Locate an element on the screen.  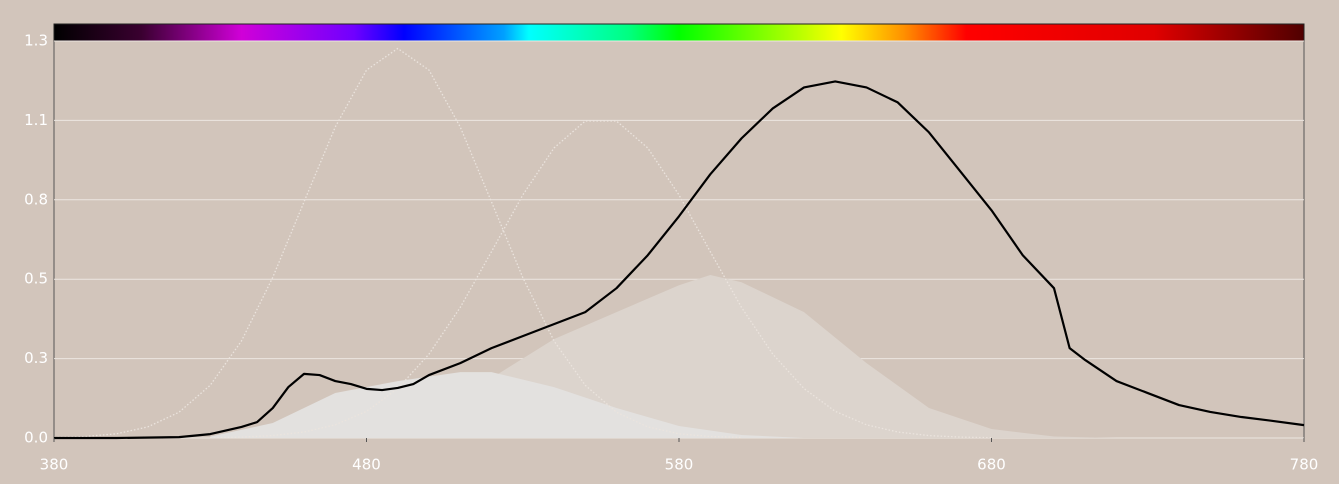
x-tick-label: 580 is located at coordinates (679, 465).